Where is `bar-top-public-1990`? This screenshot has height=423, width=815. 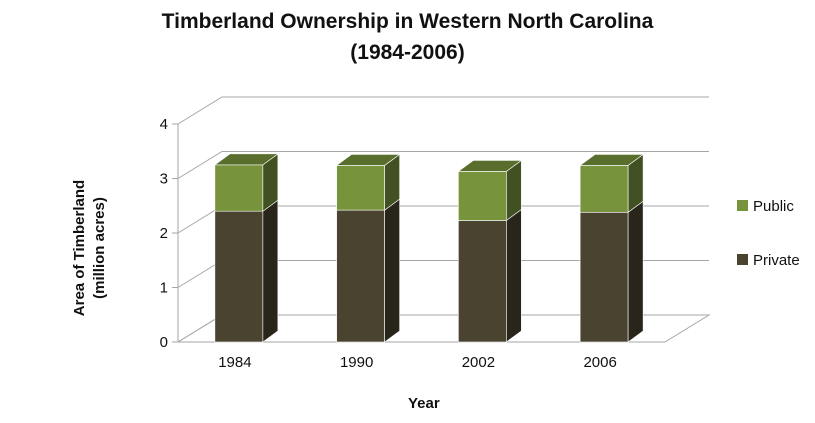 bar-top-public-1990 is located at coordinates (368, 160).